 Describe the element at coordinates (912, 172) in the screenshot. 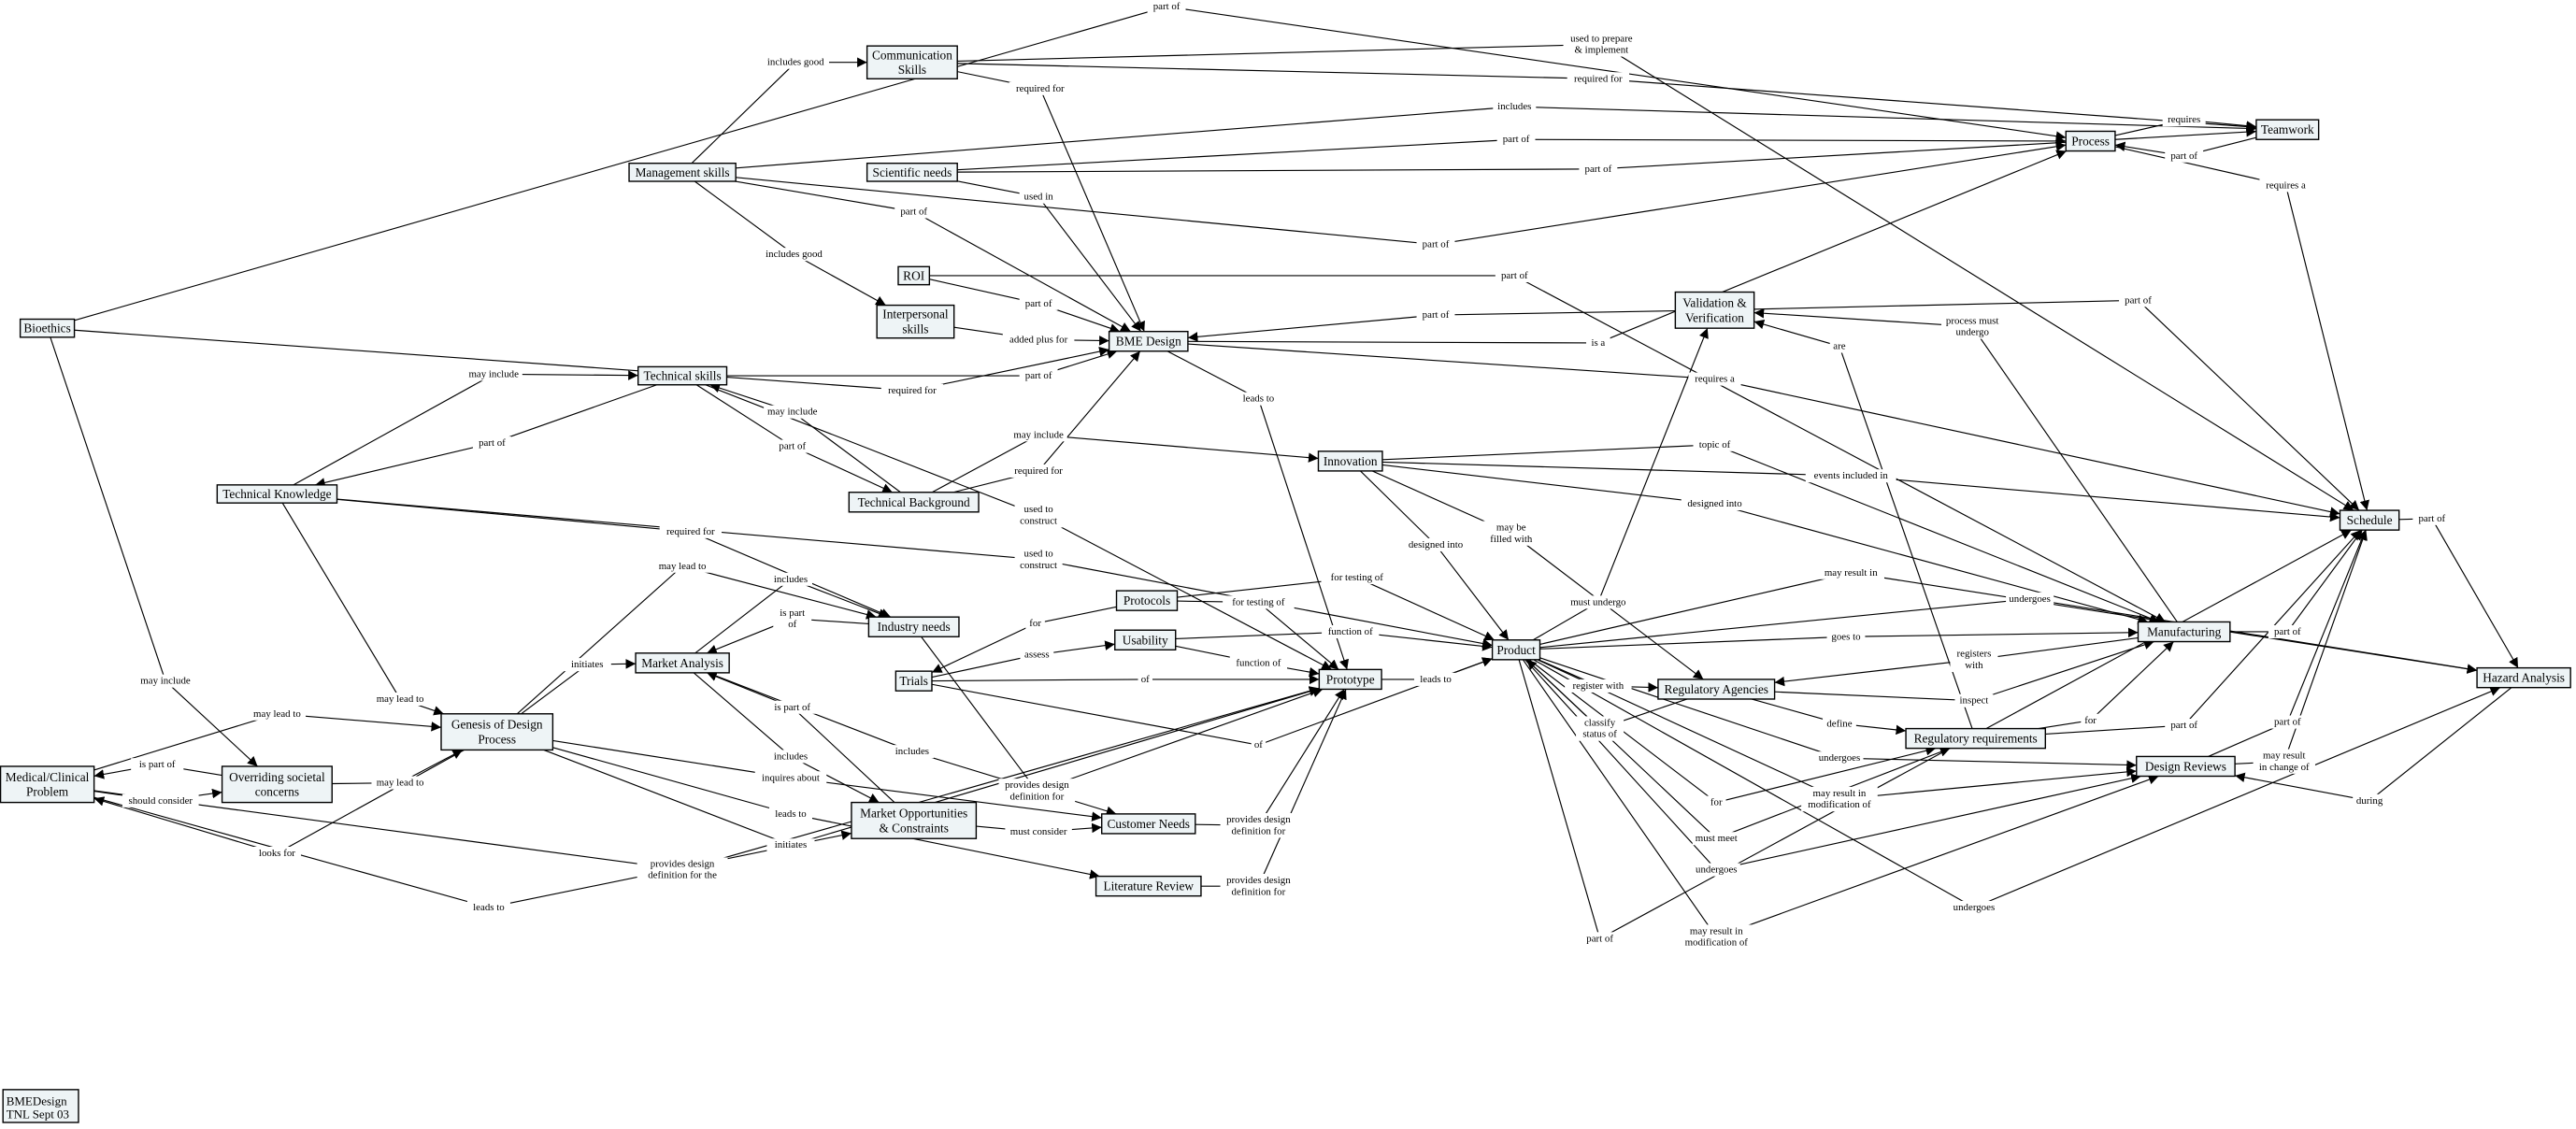

I see `concept-scientific-needs: Scientific needs` at that location.